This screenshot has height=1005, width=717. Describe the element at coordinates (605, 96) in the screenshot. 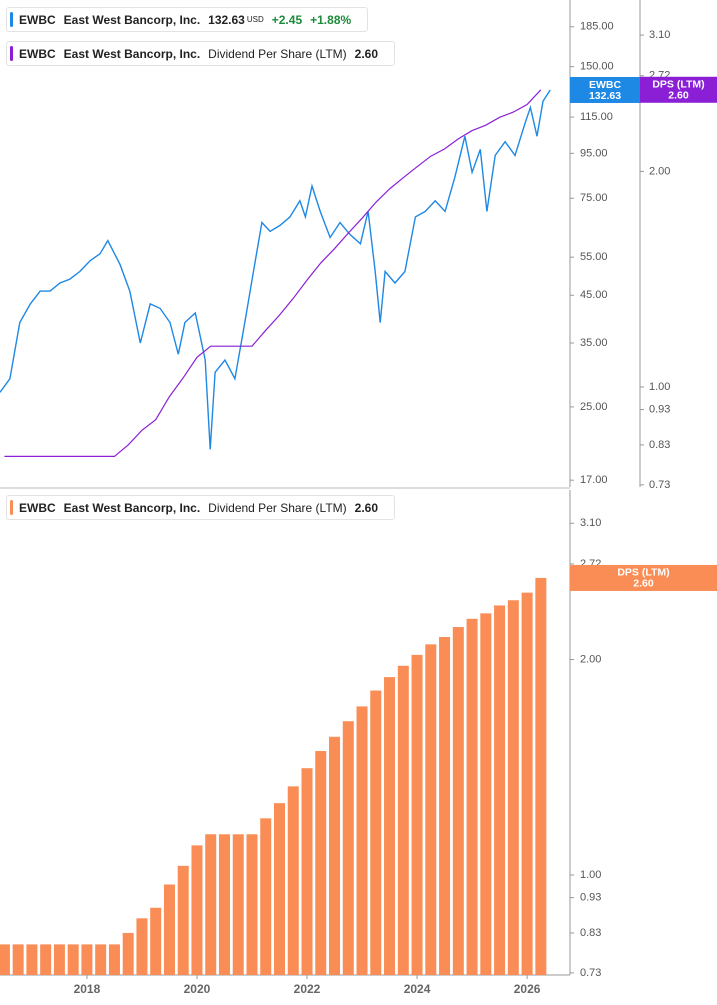

I see `badge-value: 132.63` at that location.